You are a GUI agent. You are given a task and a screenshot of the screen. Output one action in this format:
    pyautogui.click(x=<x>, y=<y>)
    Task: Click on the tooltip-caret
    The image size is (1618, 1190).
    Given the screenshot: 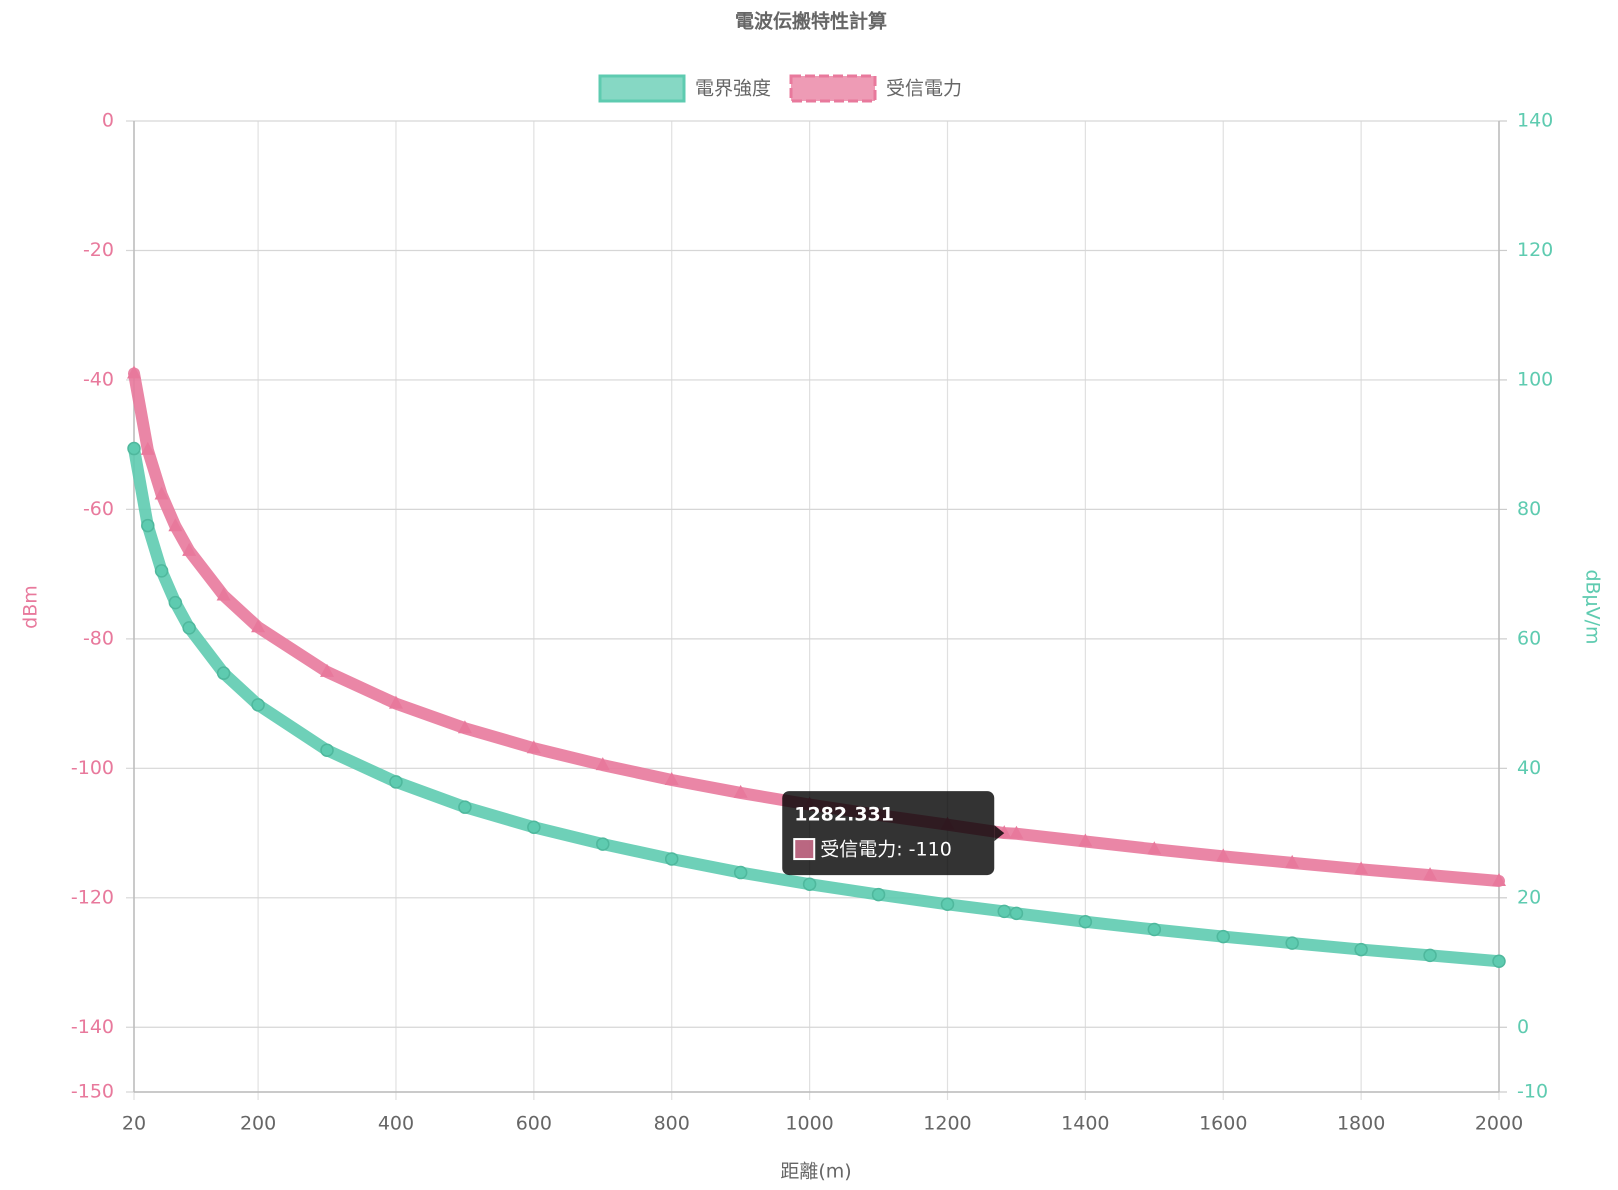 What is the action you would take?
    pyautogui.click(x=999, y=833)
    